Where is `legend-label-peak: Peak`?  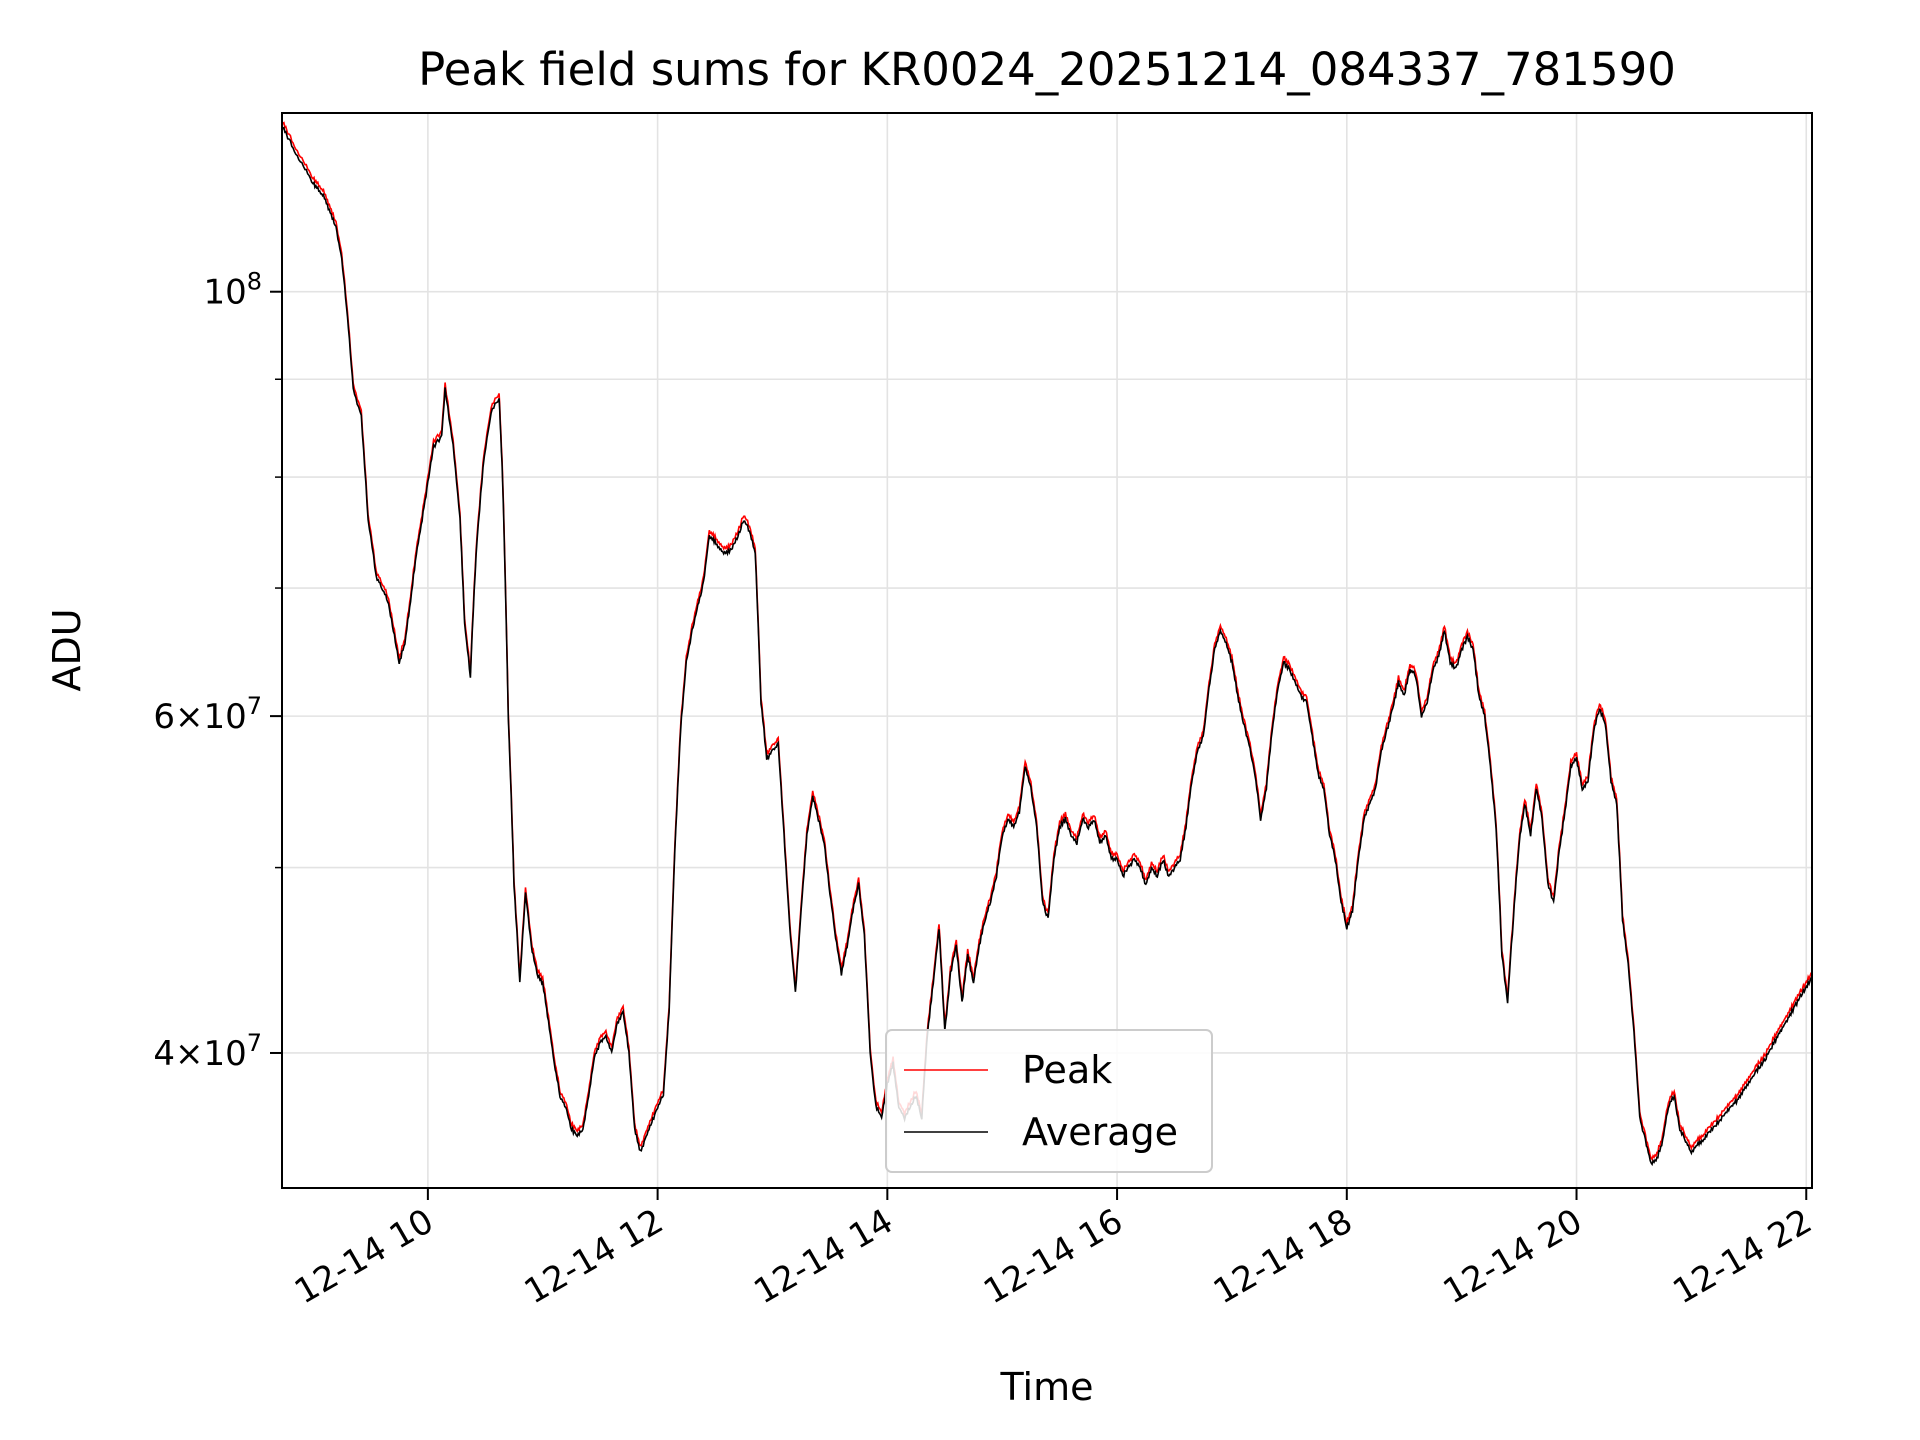 legend-label-peak: Peak is located at coordinates (1067, 1070).